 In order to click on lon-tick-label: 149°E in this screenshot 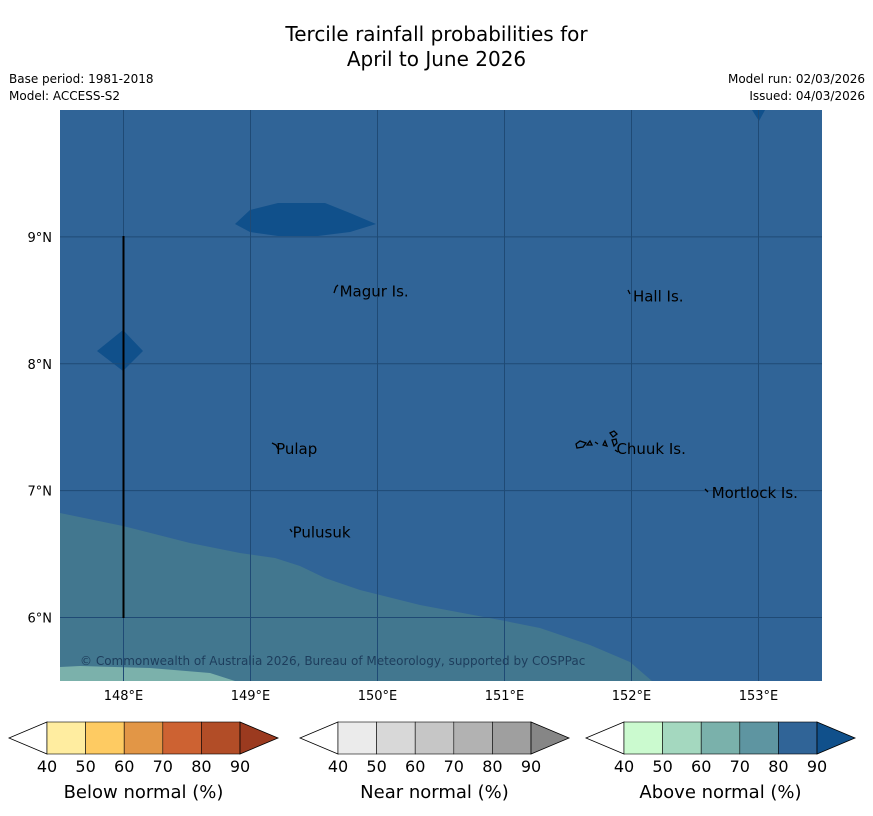, I will do `click(251, 696)`.